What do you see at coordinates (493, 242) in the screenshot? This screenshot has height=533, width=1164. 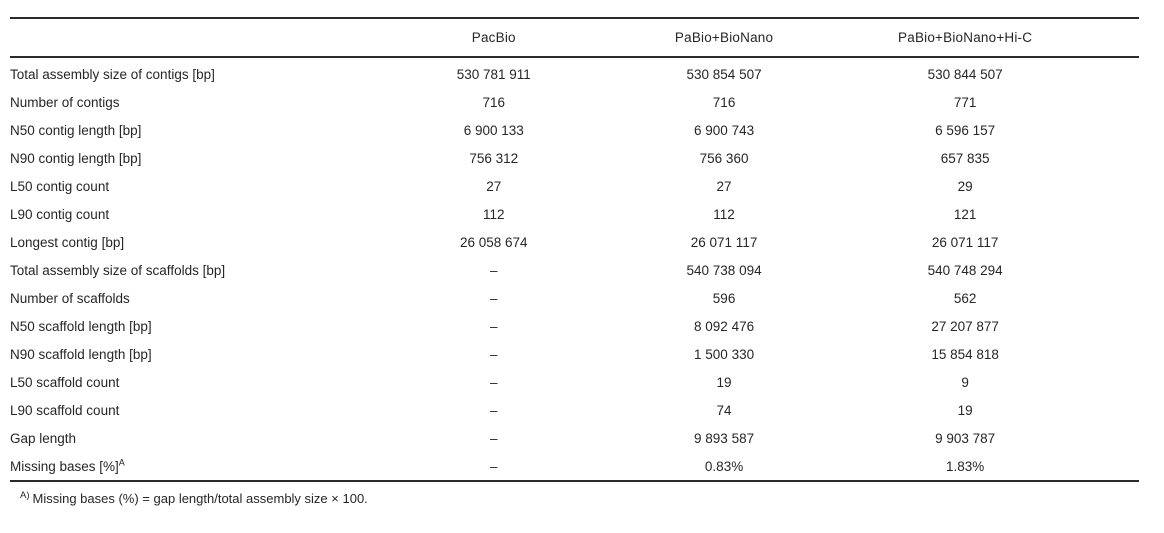 I see `cell-value: 26 058 674` at bounding box center [493, 242].